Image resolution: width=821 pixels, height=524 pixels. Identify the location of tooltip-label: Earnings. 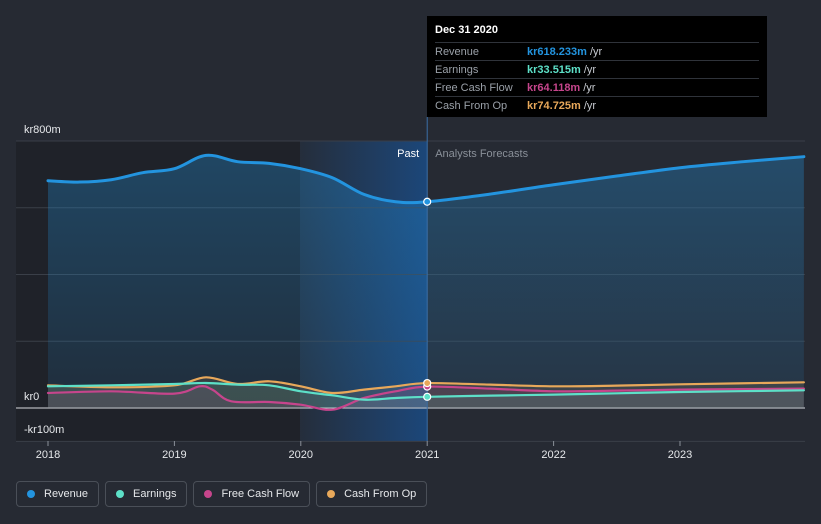
(457, 70).